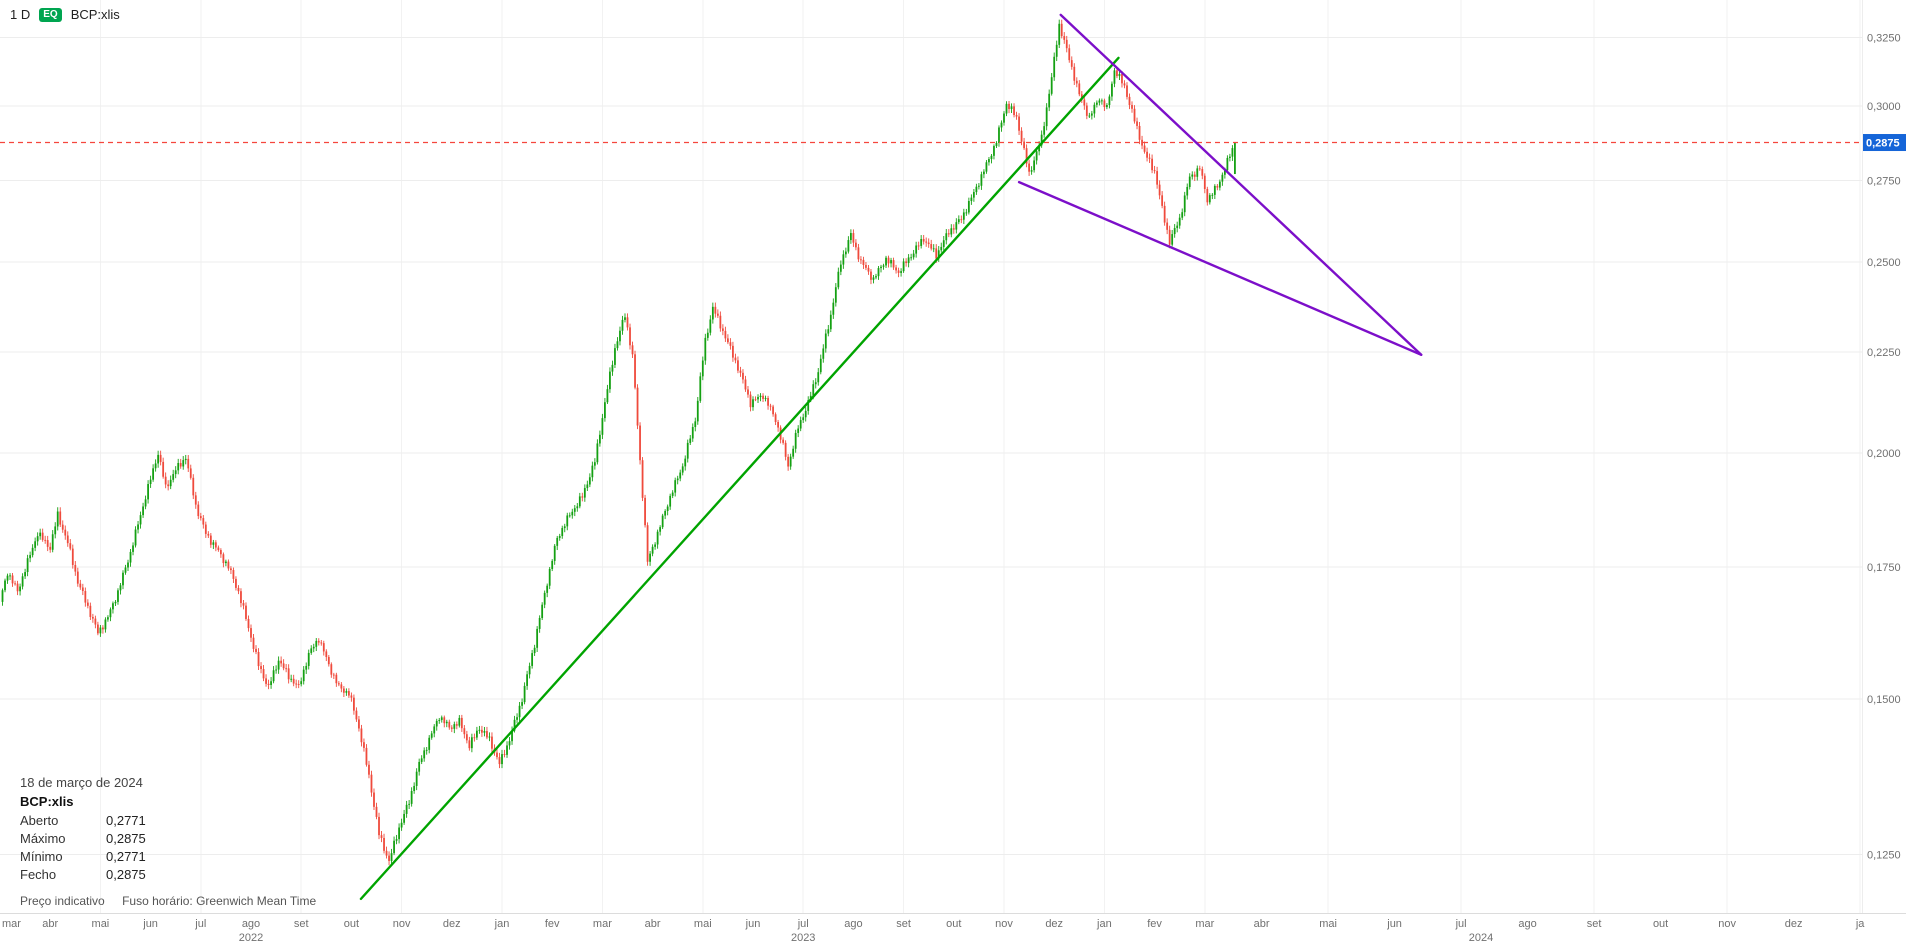 Image resolution: width=1906 pixels, height=943 pixels. What do you see at coordinates (43, 838) in the screenshot?
I see `high-label: Máximo` at bounding box center [43, 838].